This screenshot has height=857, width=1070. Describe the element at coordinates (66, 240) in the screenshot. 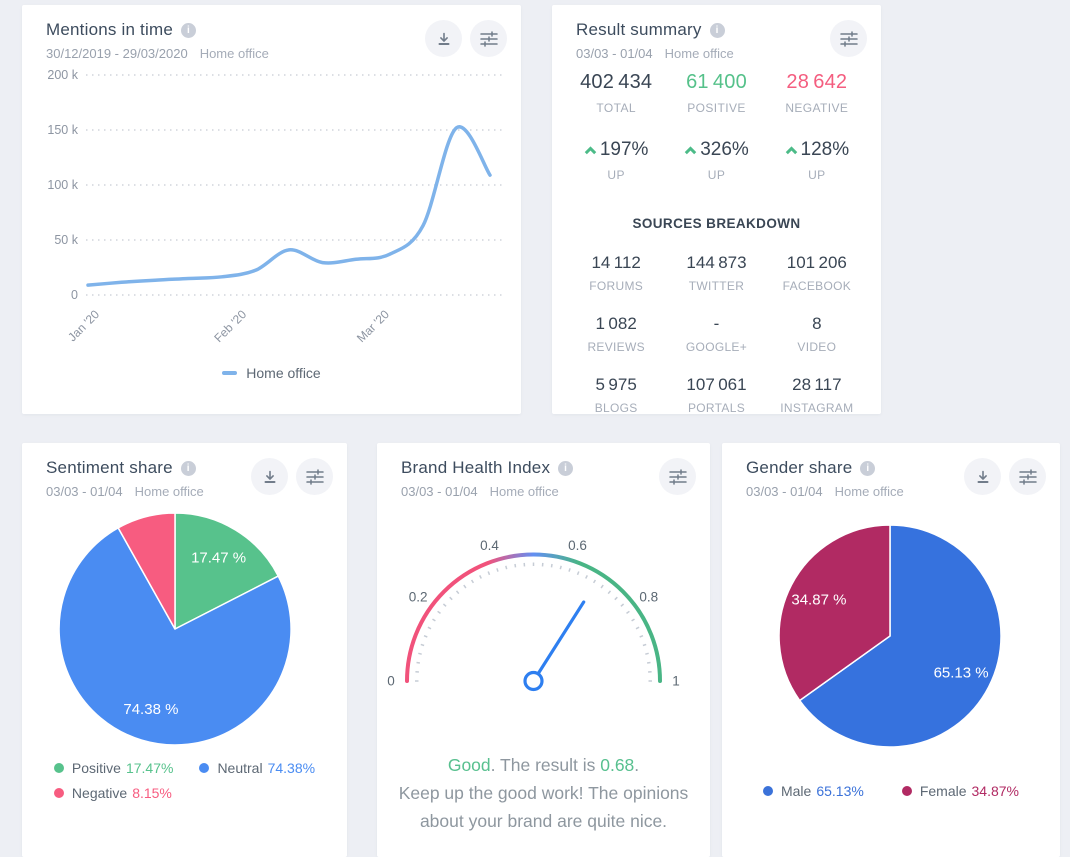

I see `svg-text: 50 k` at that location.